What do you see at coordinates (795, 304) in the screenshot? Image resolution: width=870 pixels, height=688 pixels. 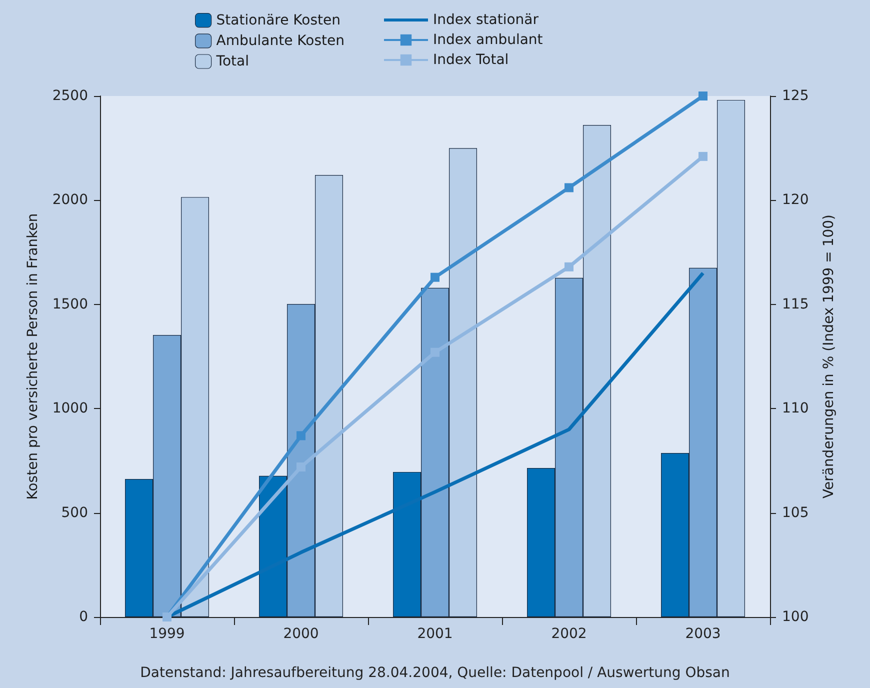 I see `y2-tick-label: 115` at bounding box center [795, 304].